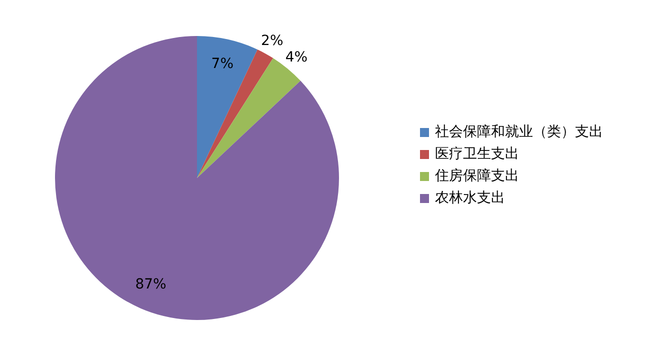  Describe the element at coordinates (272, 40) in the screenshot. I see `data-label: 2%` at that location.